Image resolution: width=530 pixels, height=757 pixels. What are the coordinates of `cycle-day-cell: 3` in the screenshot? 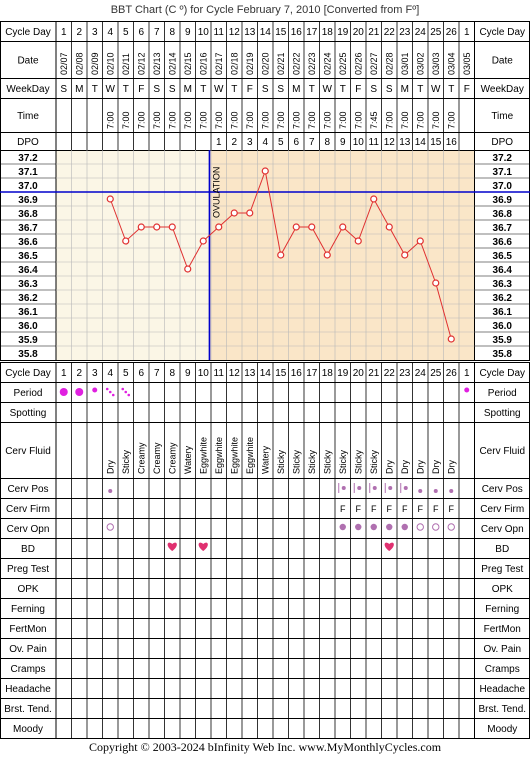 It's located at (95, 32).